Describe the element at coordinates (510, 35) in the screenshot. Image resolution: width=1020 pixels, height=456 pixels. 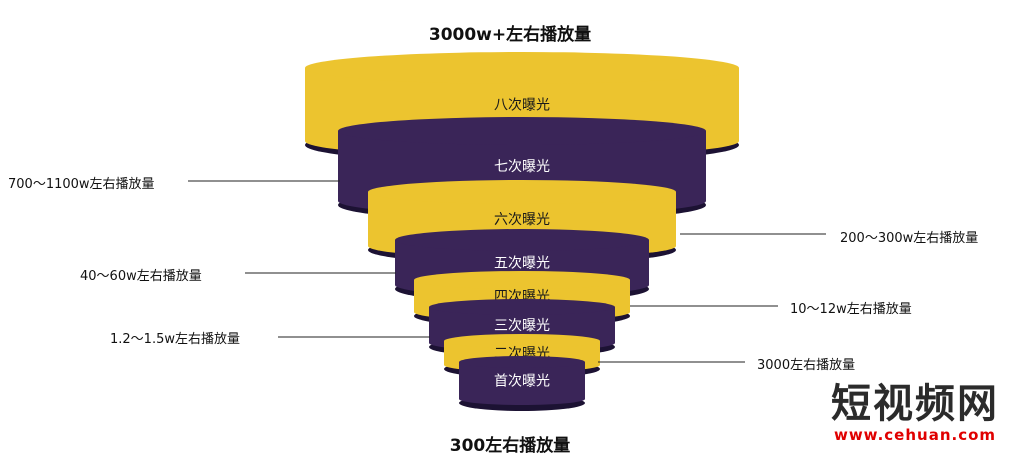
I see `top-title: 3000w+左右播放量` at that location.